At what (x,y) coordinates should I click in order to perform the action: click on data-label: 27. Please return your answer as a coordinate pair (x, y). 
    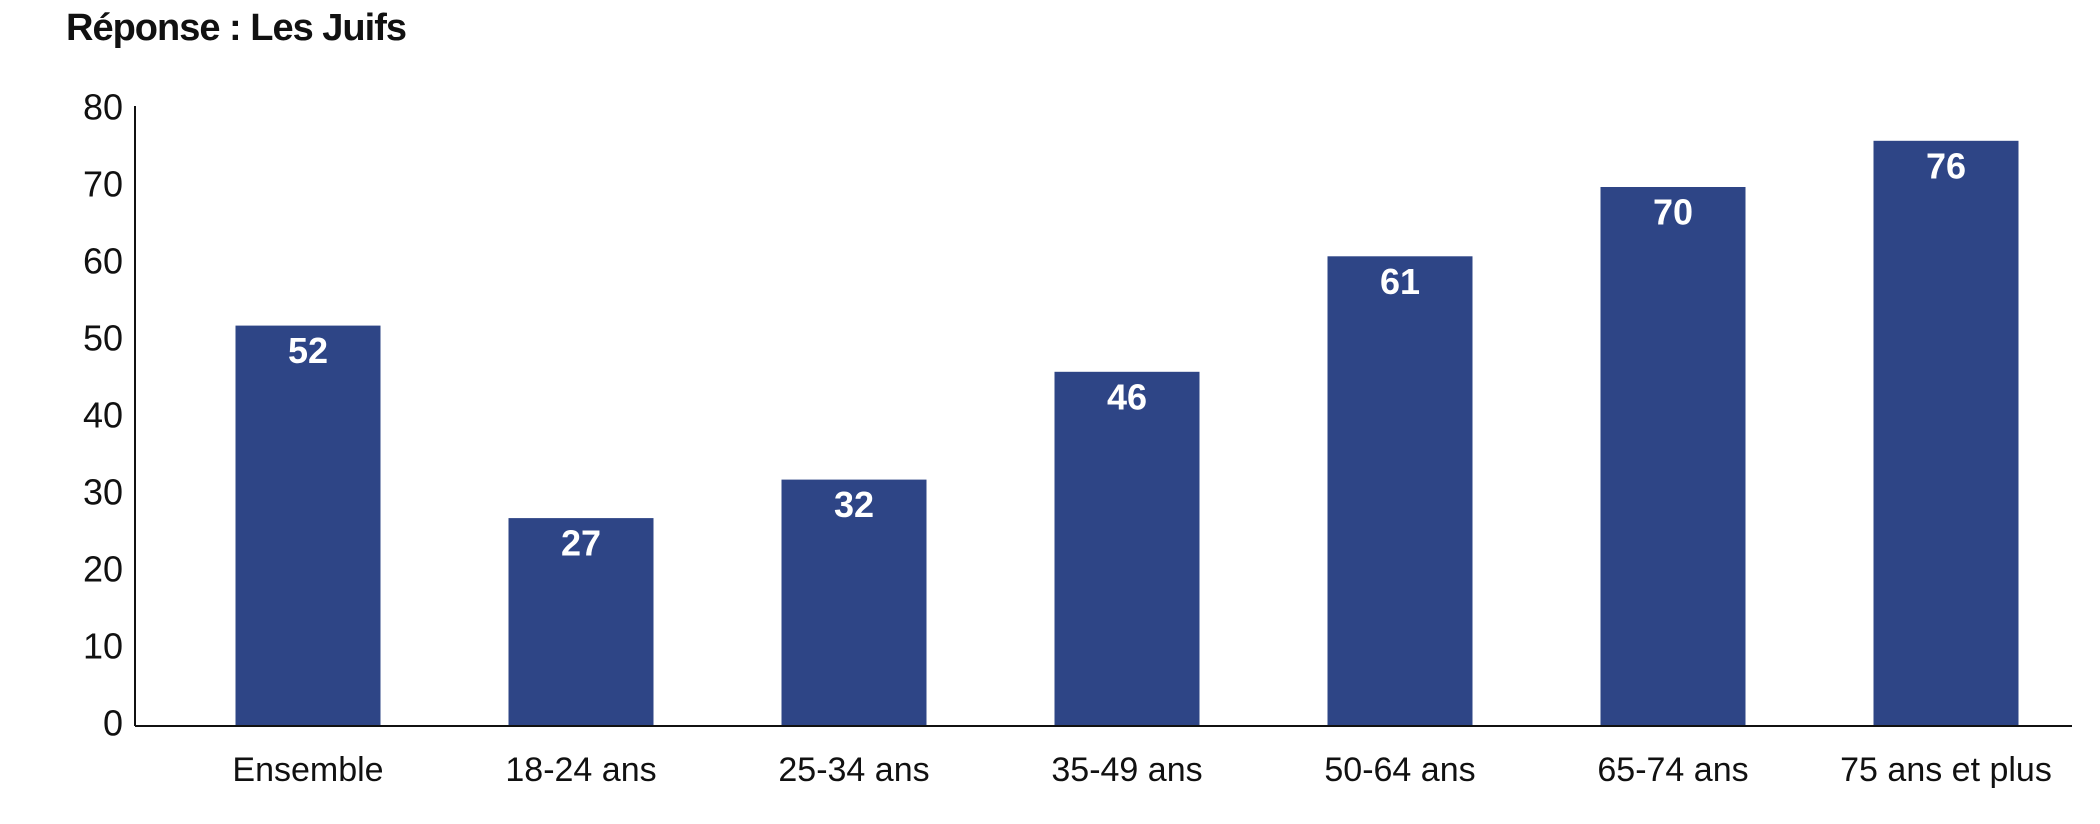
    Looking at the image, I should click on (581, 543).